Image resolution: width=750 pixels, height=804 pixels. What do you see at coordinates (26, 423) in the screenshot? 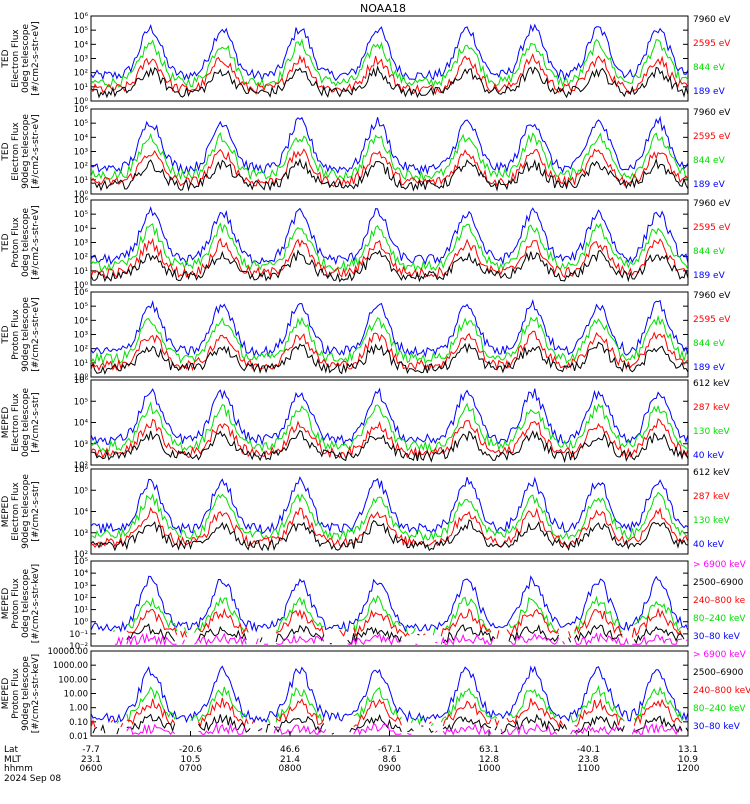
I see `ylabel-line: 0deg telescope` at bounding box center [26, 423].